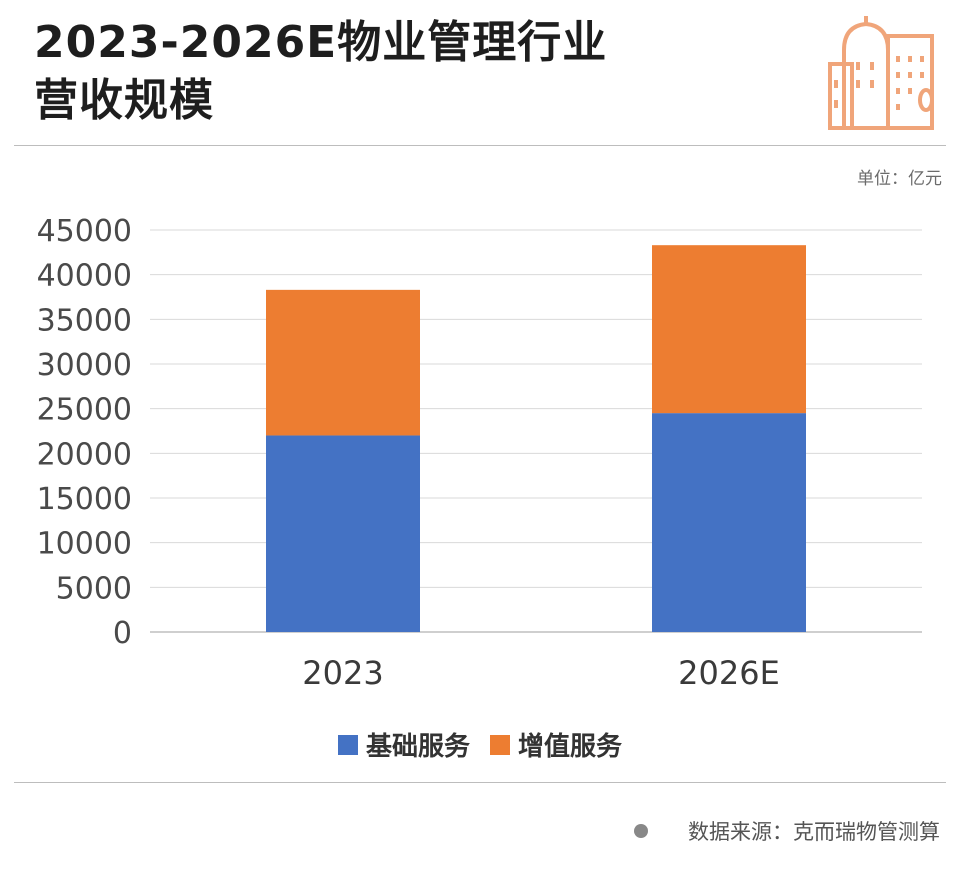  Describe the element at coordinates (480, 744) in the screenshot. I see `chart-legend: 基础服务 增值服务` at that location.